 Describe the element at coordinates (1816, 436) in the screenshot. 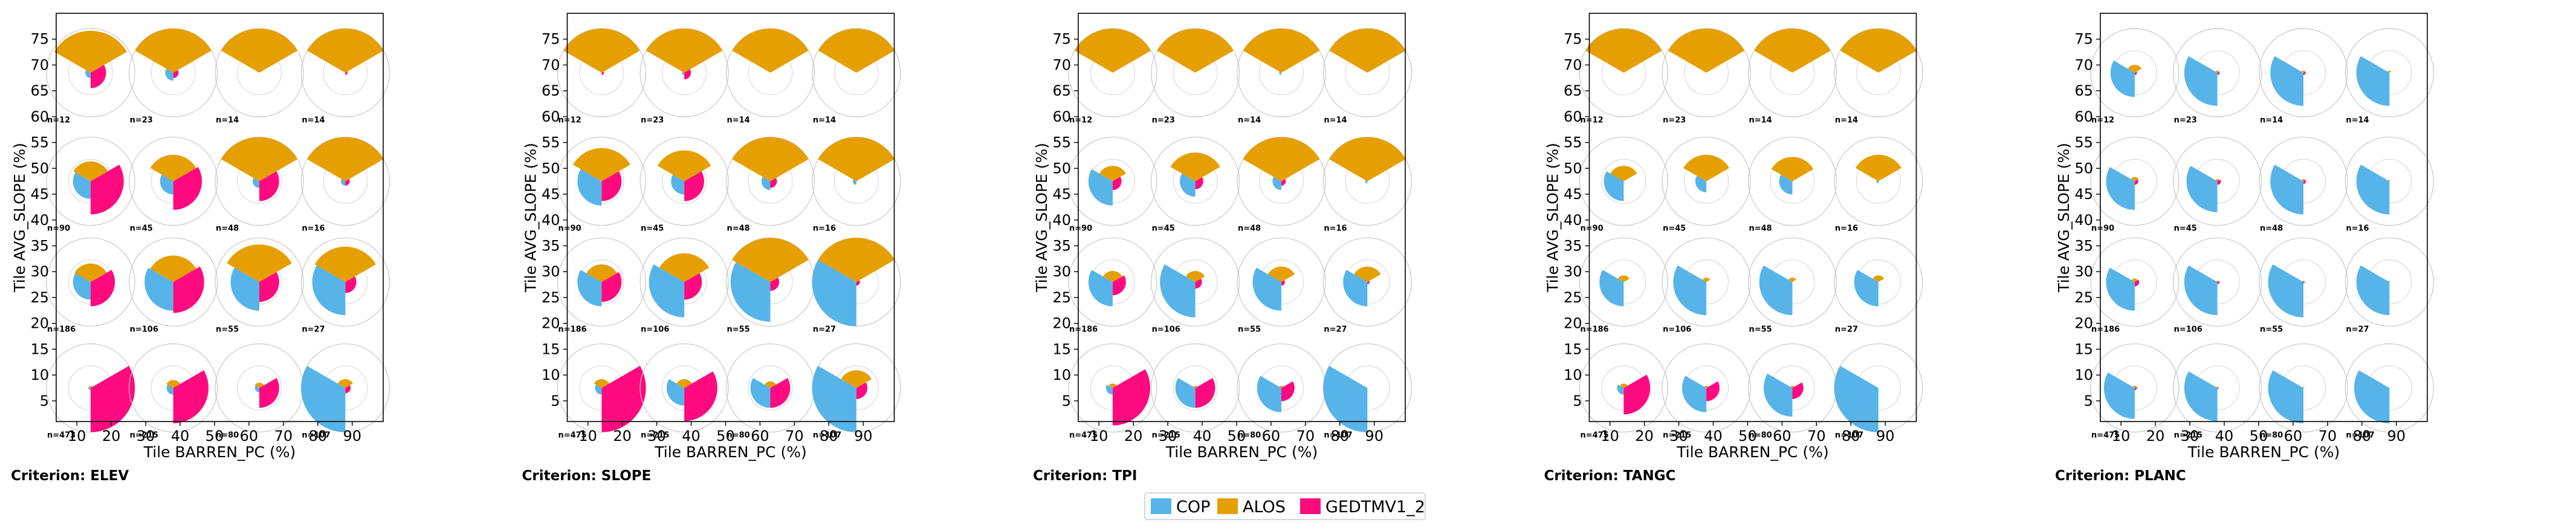

I see `x-tick-label: 70` at that location.